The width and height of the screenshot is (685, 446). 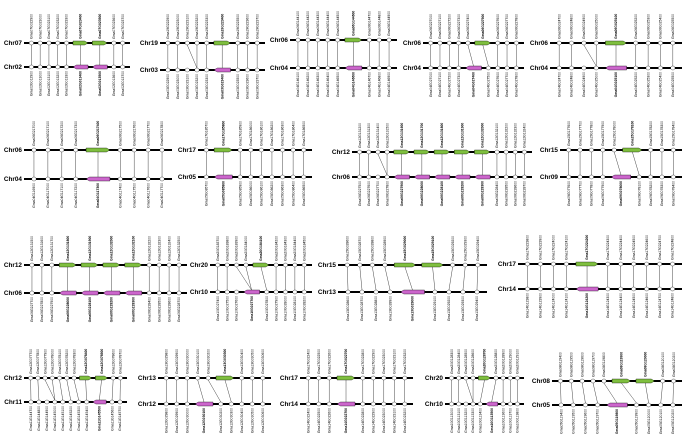 I want to click on gene-id-label: Gma12G131700, so click(x=52, y=248).